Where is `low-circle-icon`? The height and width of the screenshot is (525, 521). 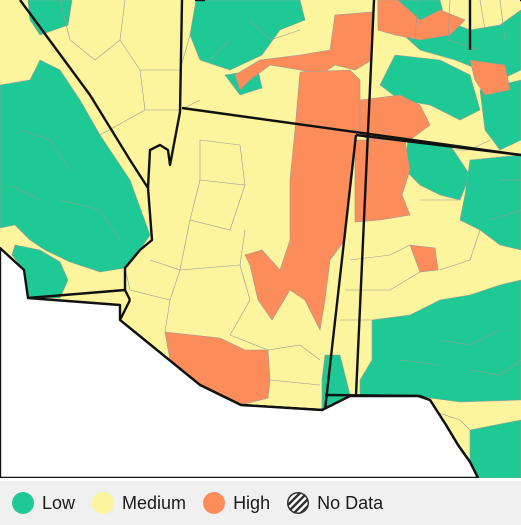
low-circle-icon is located at coordinates (23, 503).